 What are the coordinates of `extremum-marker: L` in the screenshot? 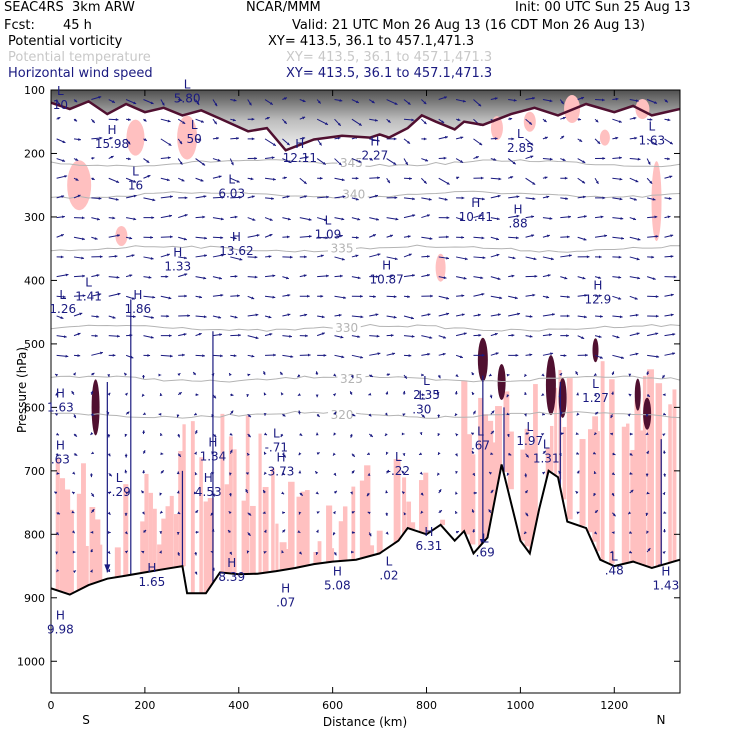 It's located at (60, 91).